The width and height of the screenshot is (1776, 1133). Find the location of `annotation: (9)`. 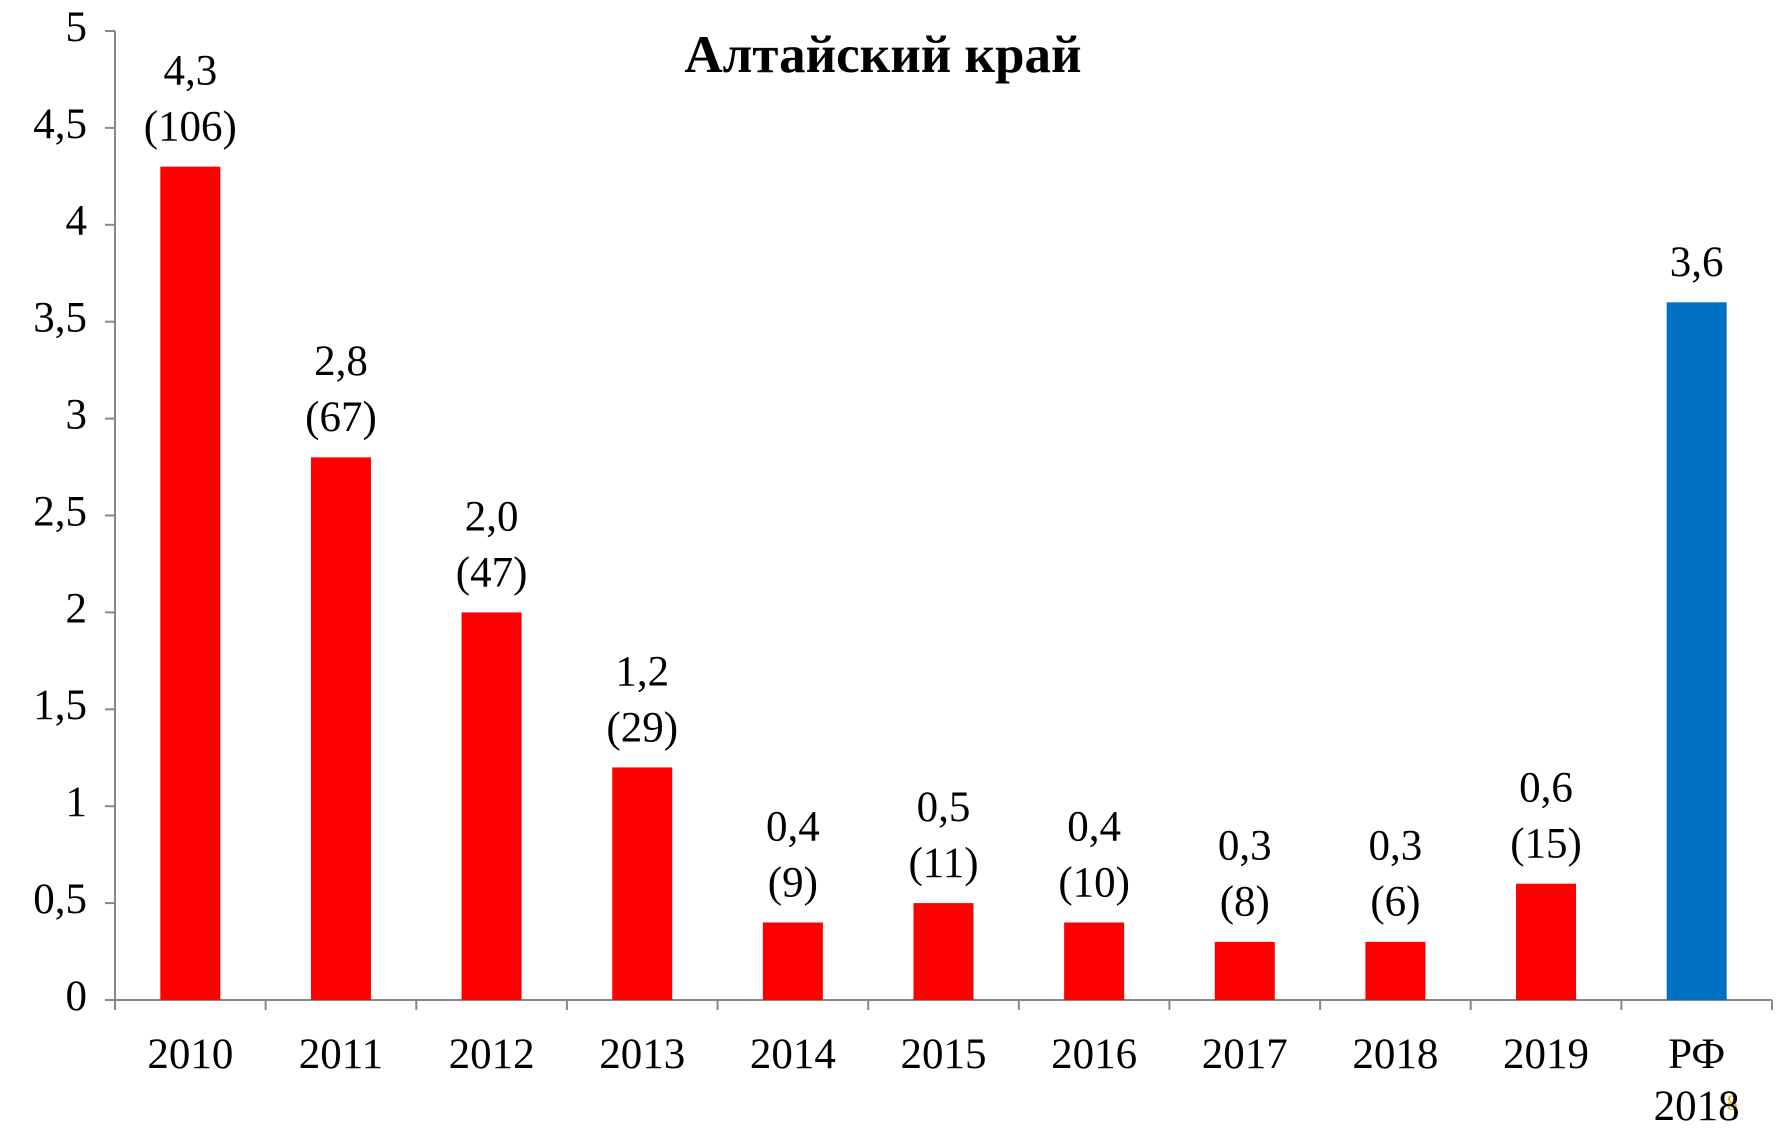

annotation: (9) is located at coordinates (793, 882).